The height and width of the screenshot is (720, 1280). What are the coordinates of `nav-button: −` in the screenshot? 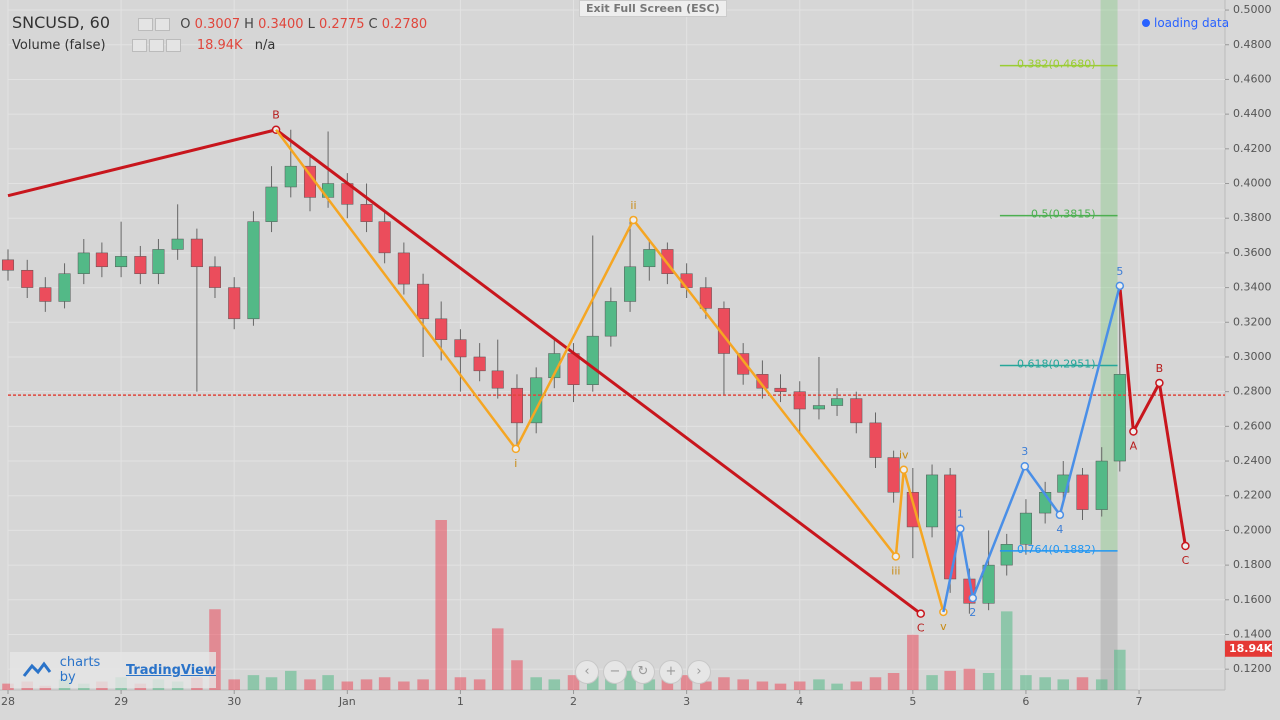 It's located at (615, 672).